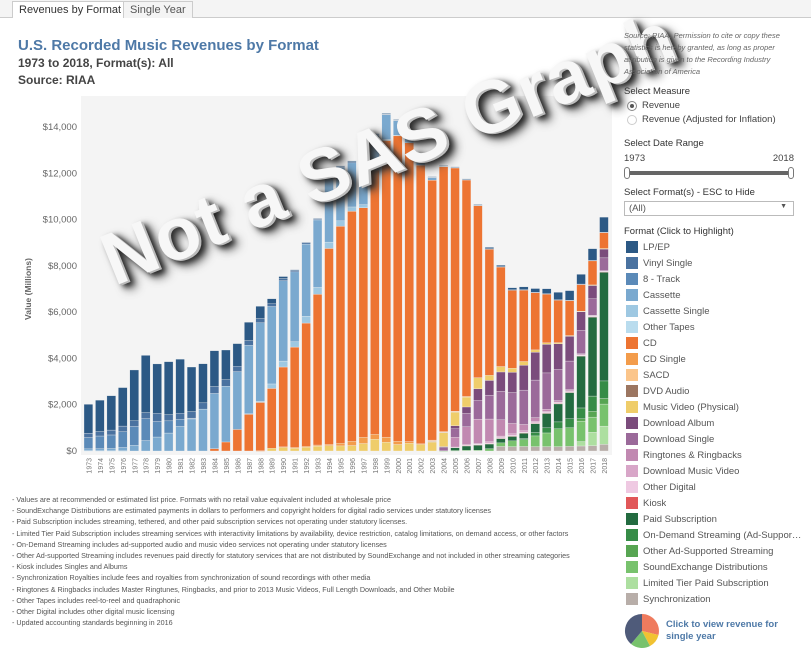 The width and height of the screenshot is (811, 658). What do you see at coordinates (627, 173) in the screenshot?
I see `slider-handle-start` at bounding box center [627, 173].